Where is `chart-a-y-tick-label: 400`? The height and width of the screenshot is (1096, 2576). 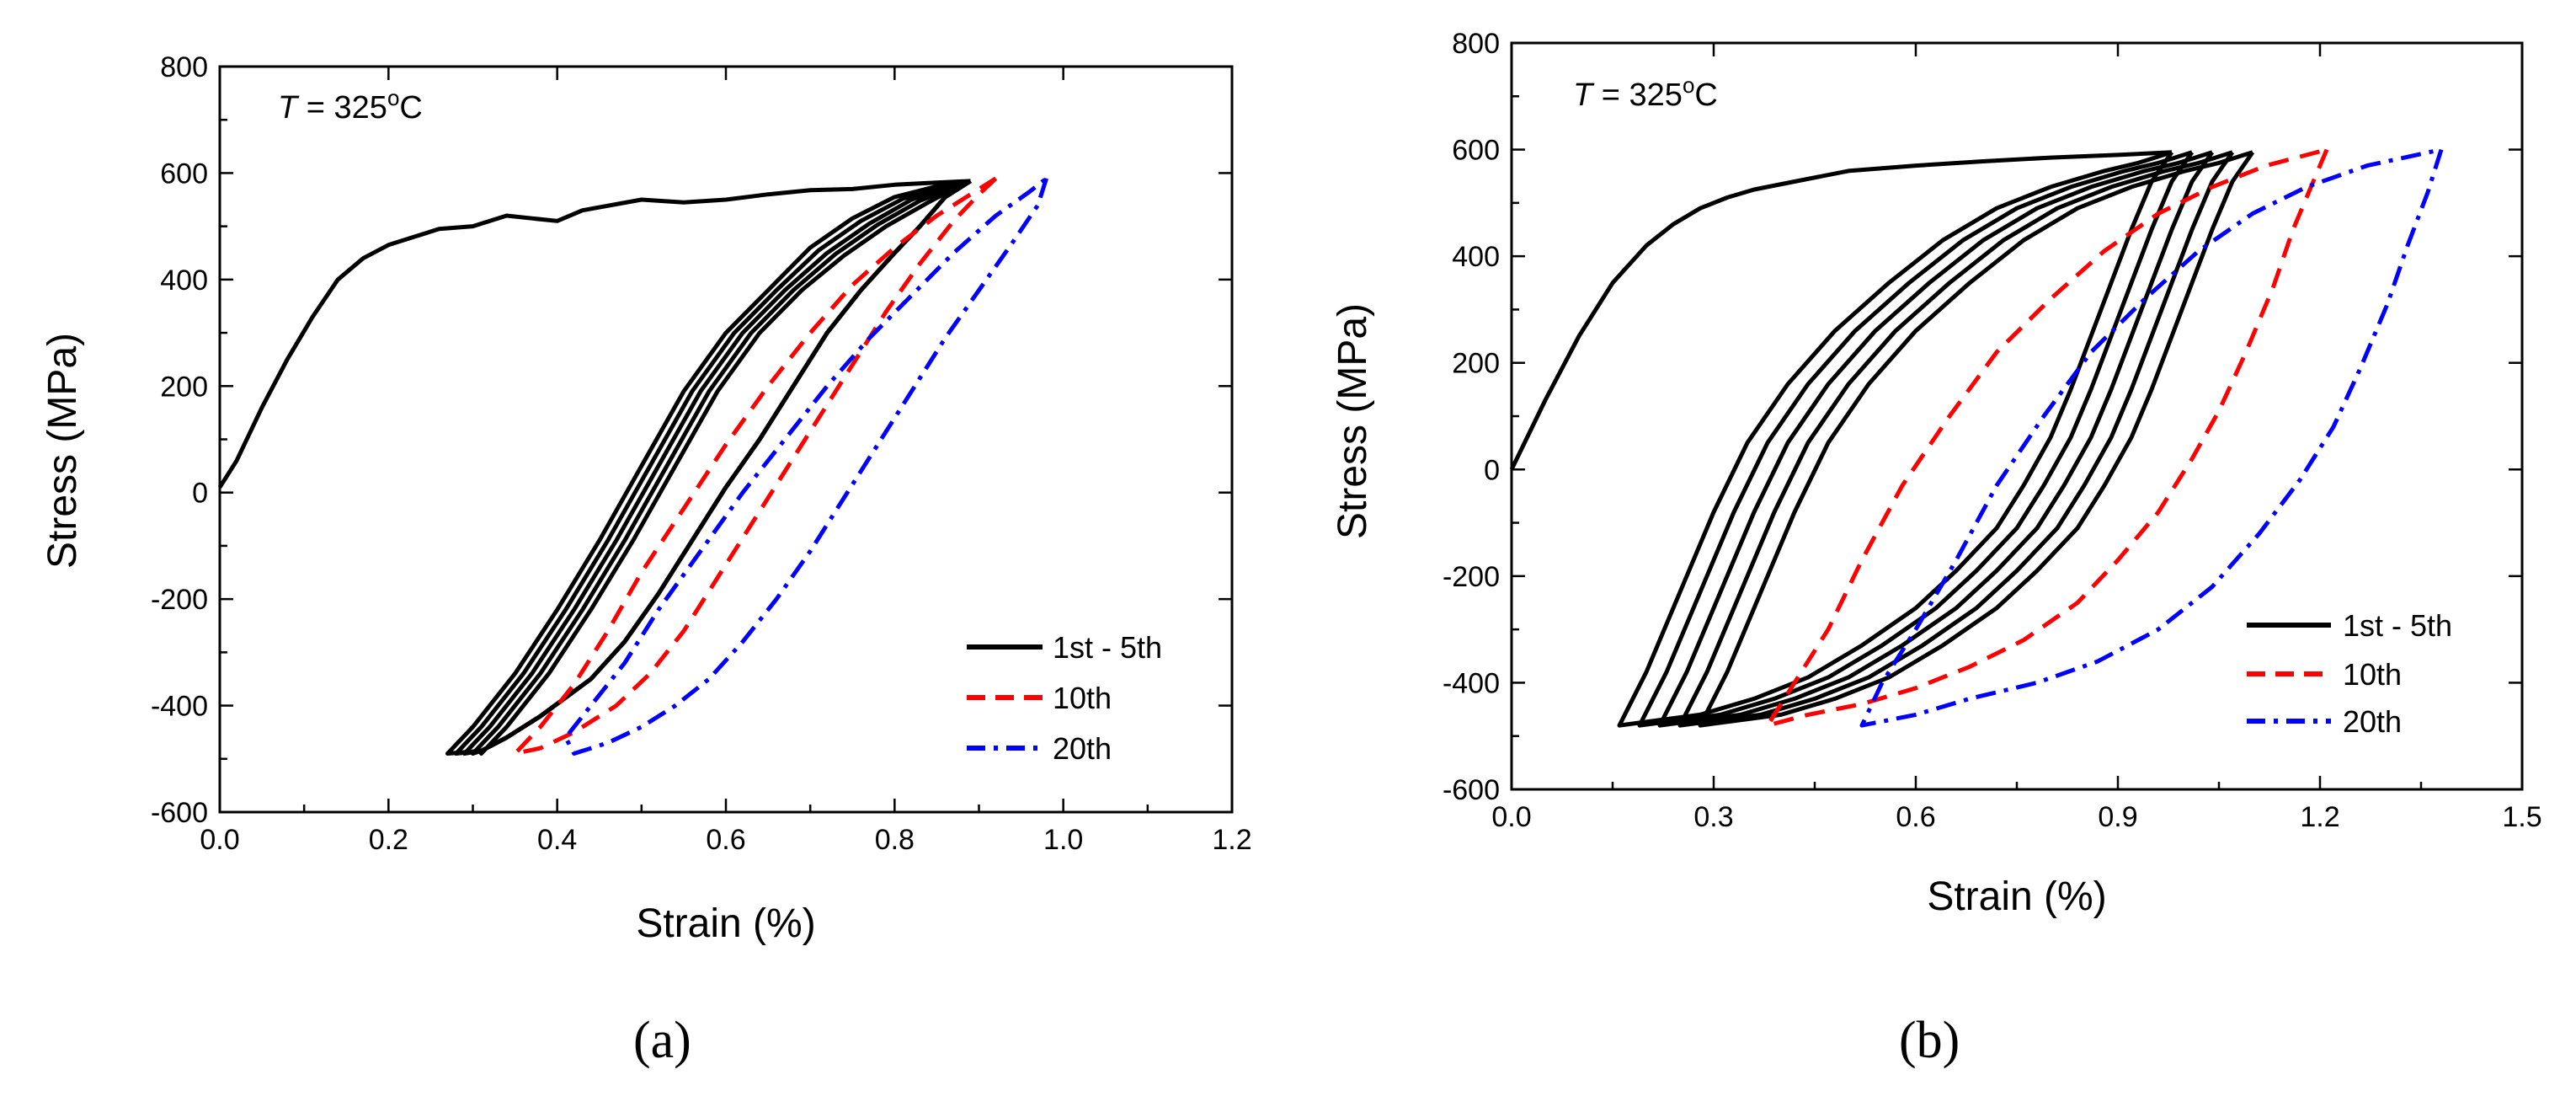
chart-a-y-tick-label: 400 is located at coordinates (184, 281).